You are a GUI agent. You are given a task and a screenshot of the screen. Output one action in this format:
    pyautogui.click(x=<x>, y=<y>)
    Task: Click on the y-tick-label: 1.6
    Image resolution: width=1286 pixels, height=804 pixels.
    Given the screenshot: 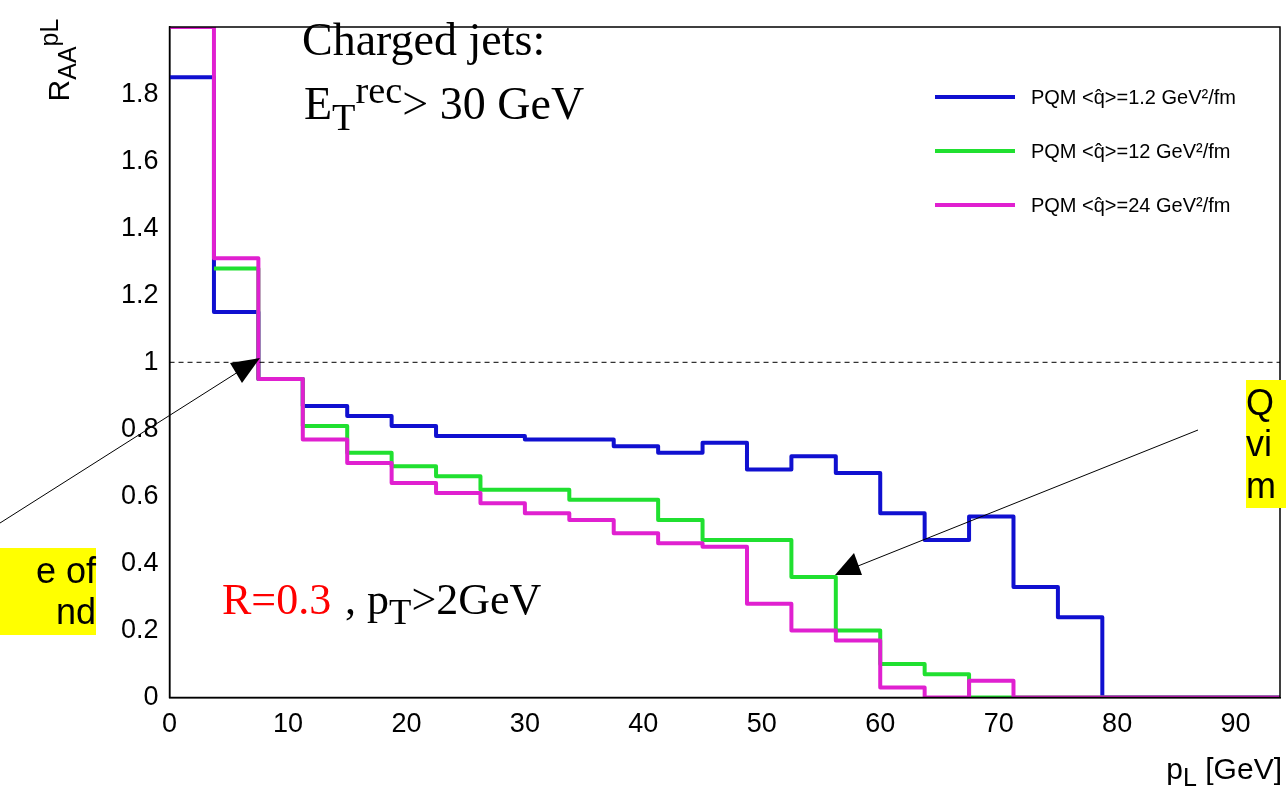 What is the action you would take?
    pyautogui.click(x=139, y=159)
    